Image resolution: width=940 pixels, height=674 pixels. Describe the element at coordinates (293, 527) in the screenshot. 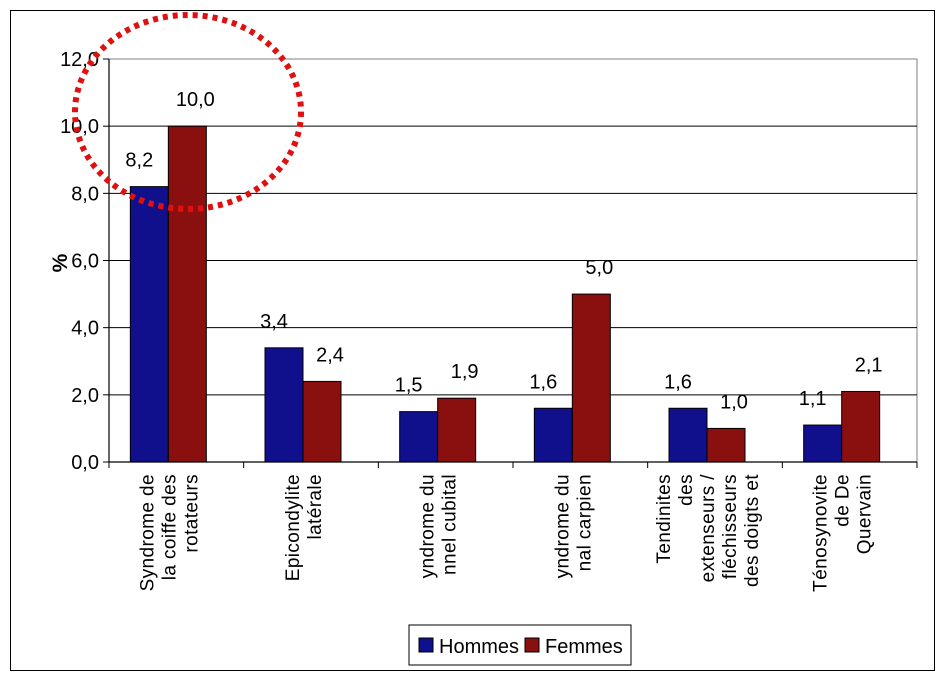

I see `category-label-line: Epicondylite` at that location.